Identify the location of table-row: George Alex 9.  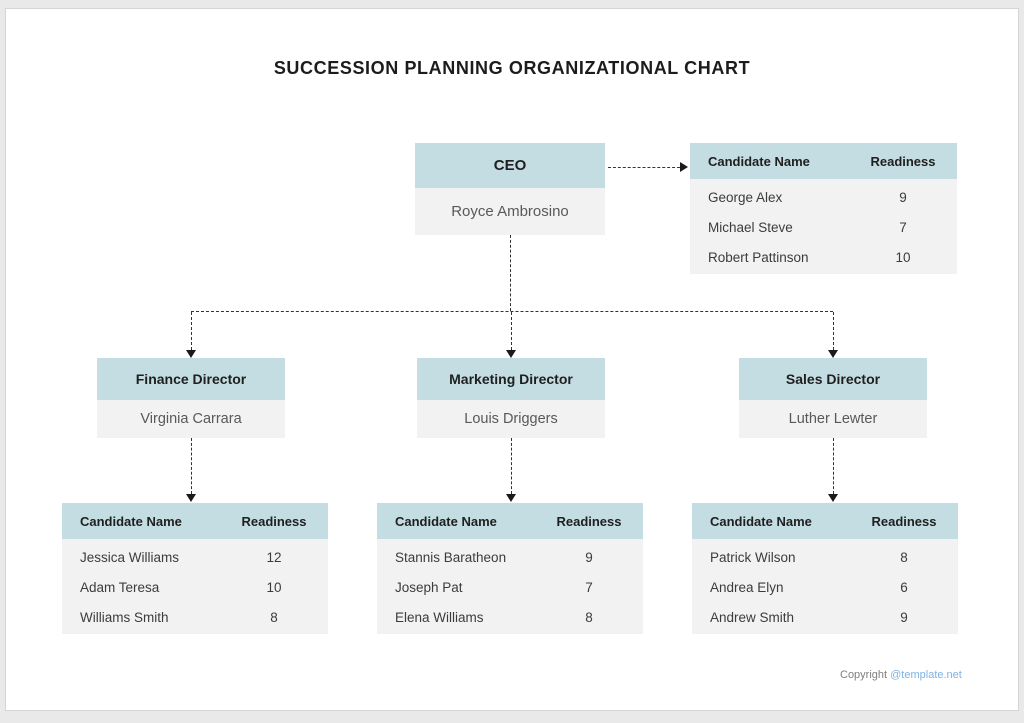
(823, 197).